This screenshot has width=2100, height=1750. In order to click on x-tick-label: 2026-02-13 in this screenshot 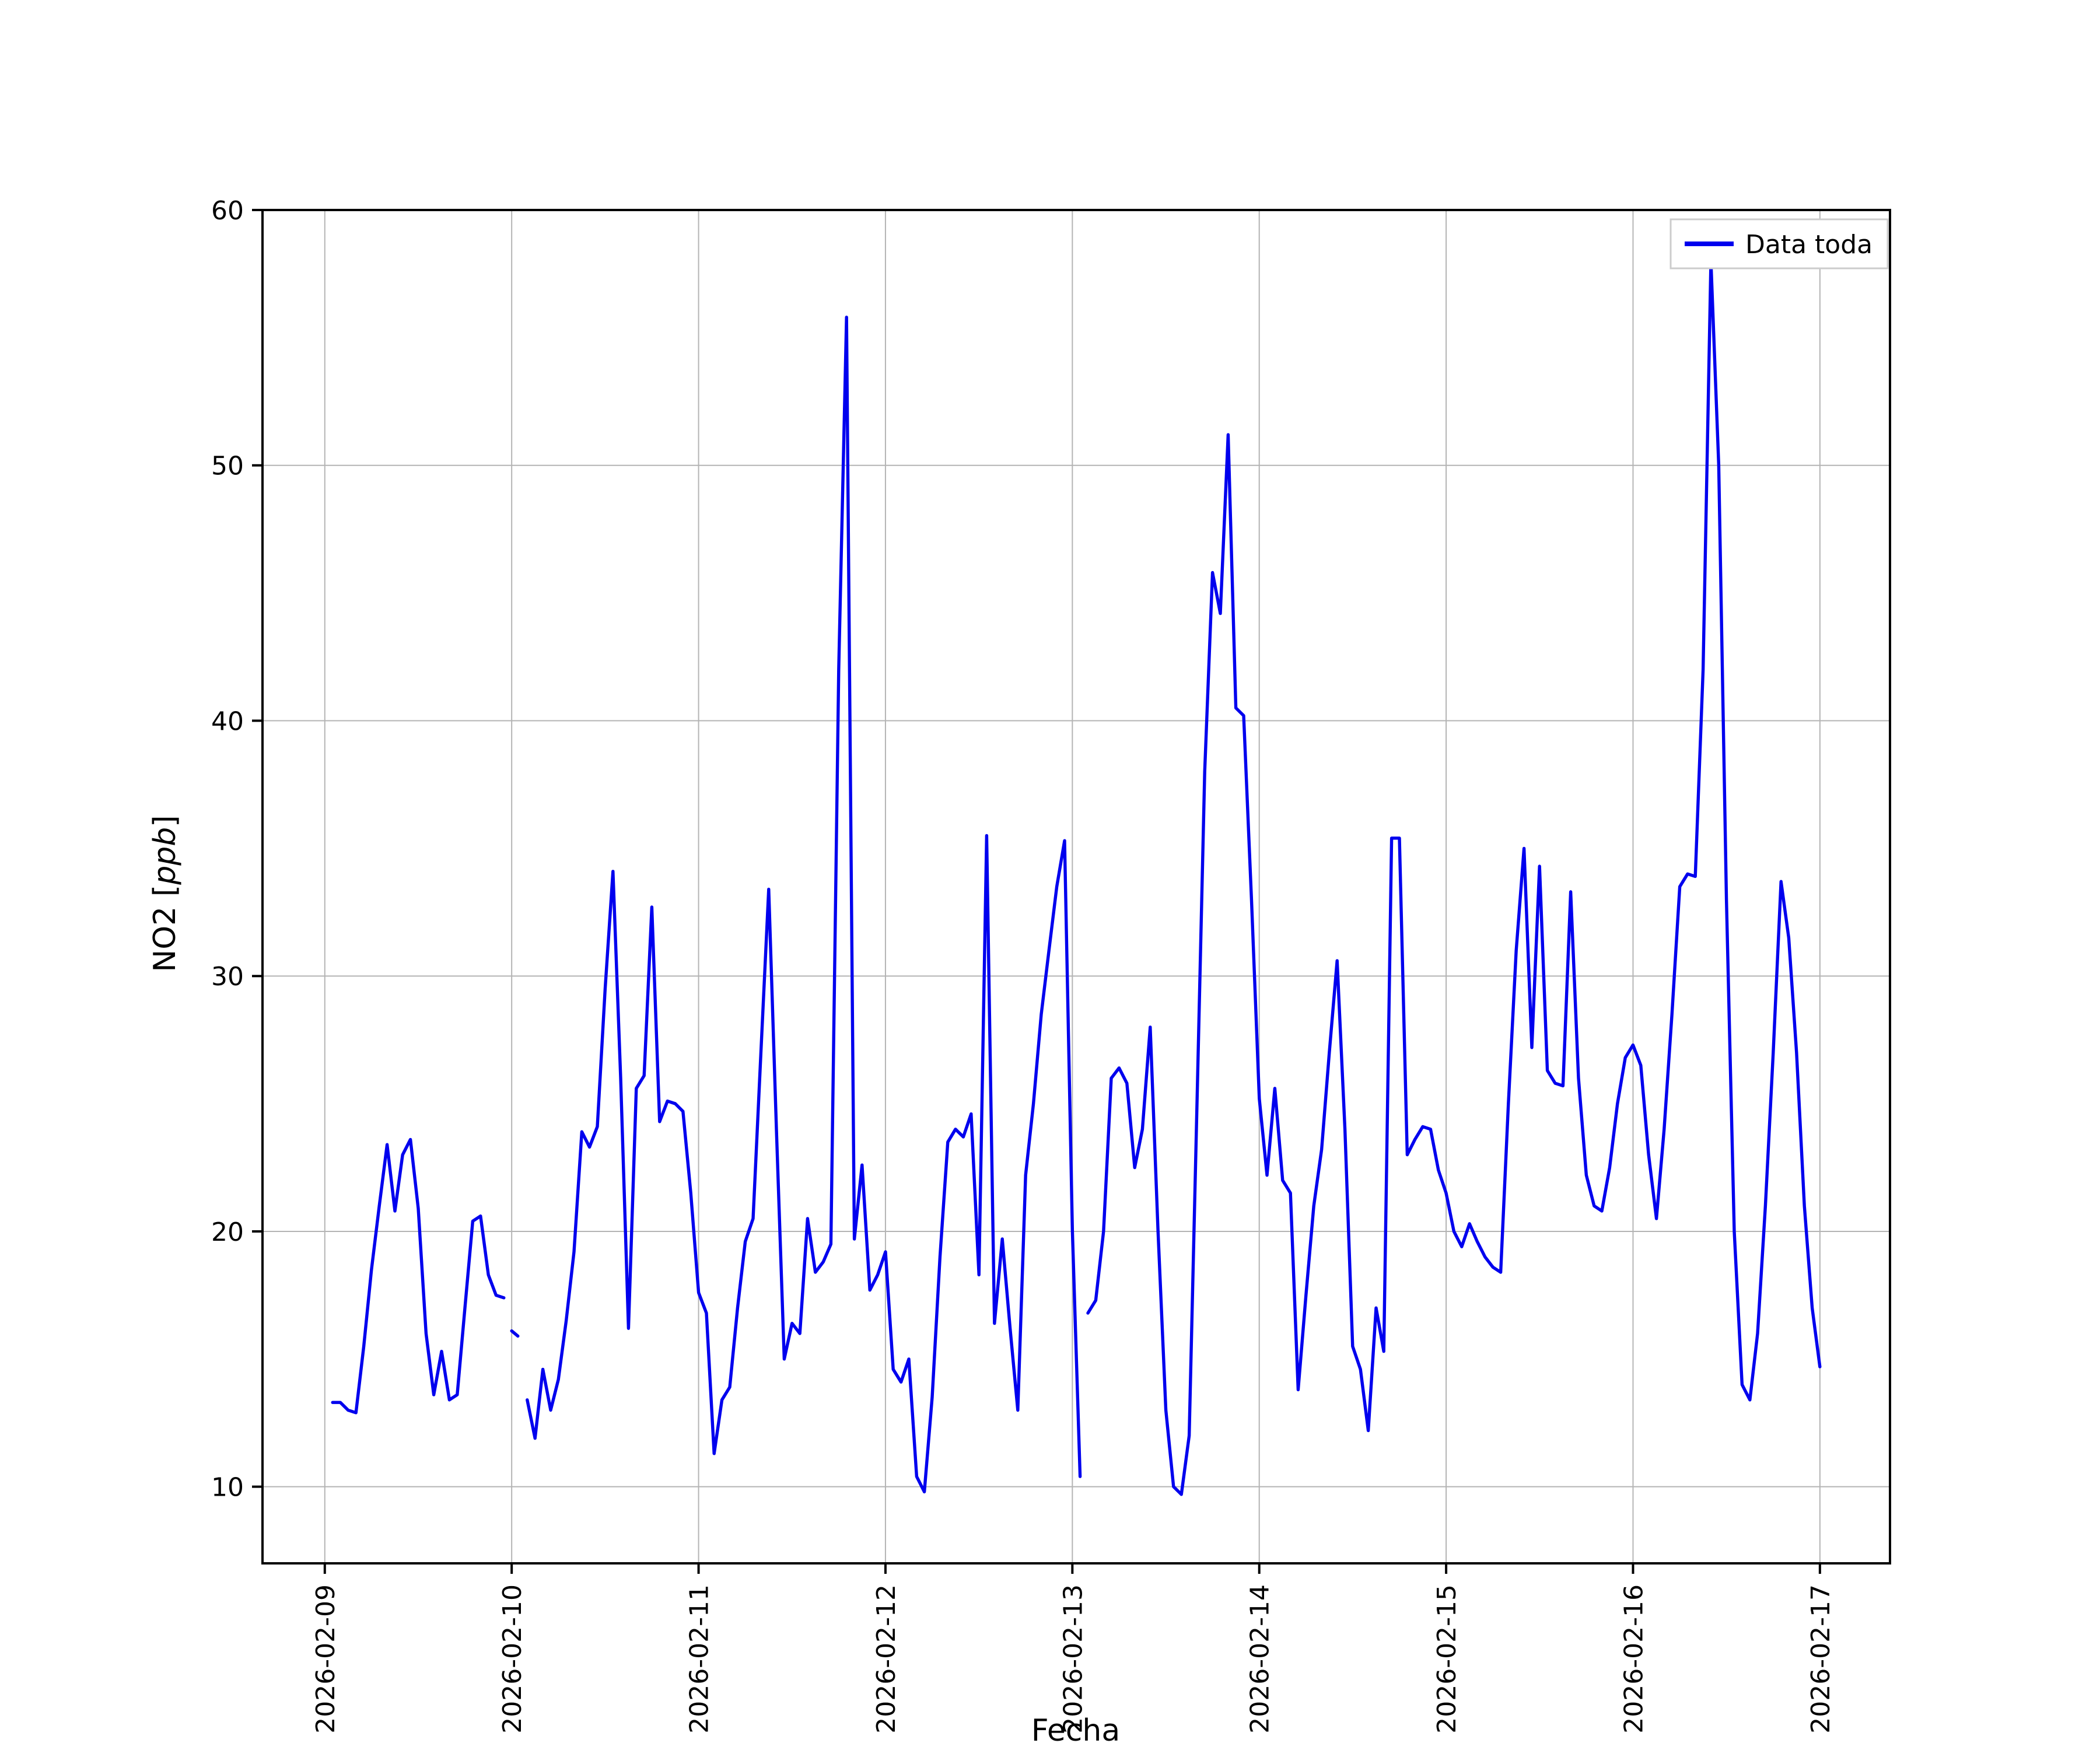, I will do `click(1073, 1659)`.